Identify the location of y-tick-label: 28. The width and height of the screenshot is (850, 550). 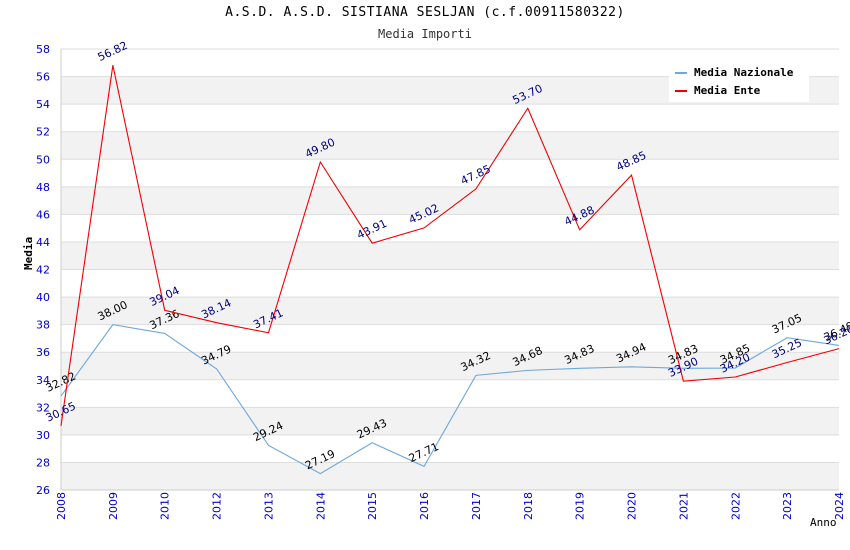
(43, 462).